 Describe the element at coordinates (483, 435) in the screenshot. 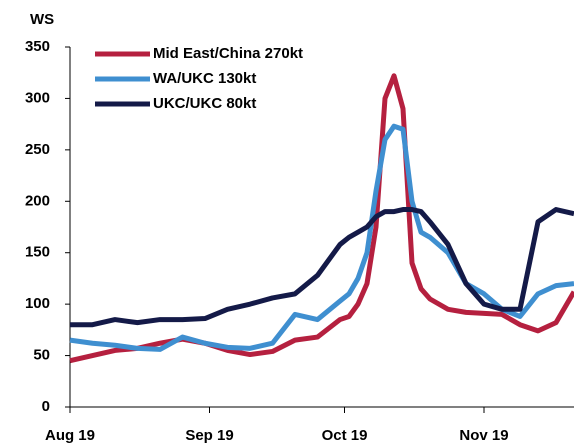

I see `x-tick-label: Nov 19` at that location.